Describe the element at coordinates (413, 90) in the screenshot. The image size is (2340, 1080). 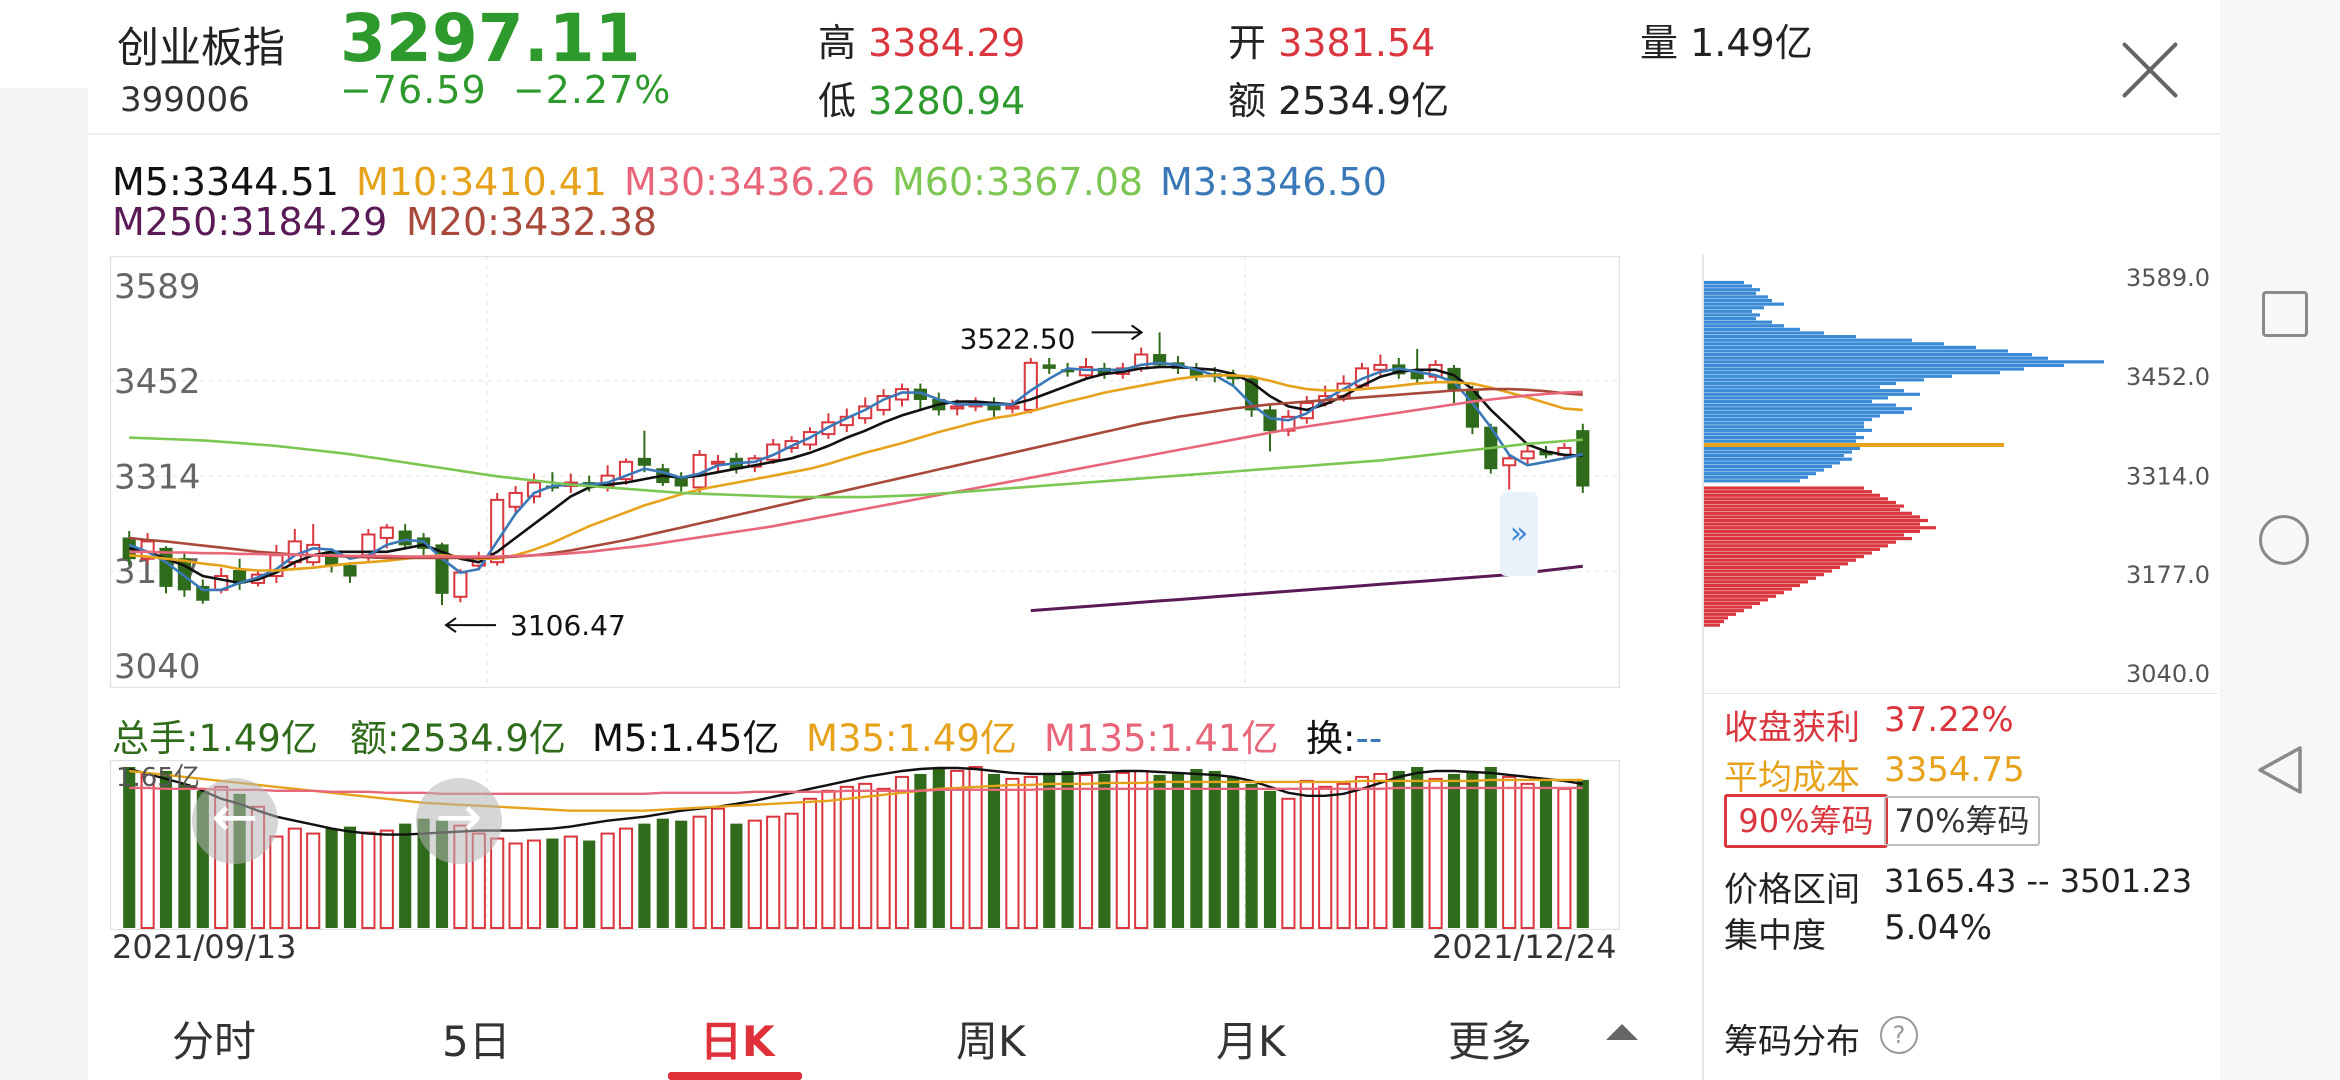
I see `change-value: −76.59` at that location.